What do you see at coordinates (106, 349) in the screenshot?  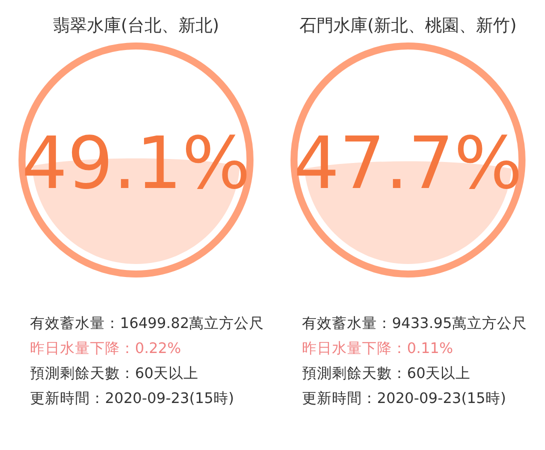 I see `text: 昨日水量下降：0.22%` at bounding box center [106, 349].